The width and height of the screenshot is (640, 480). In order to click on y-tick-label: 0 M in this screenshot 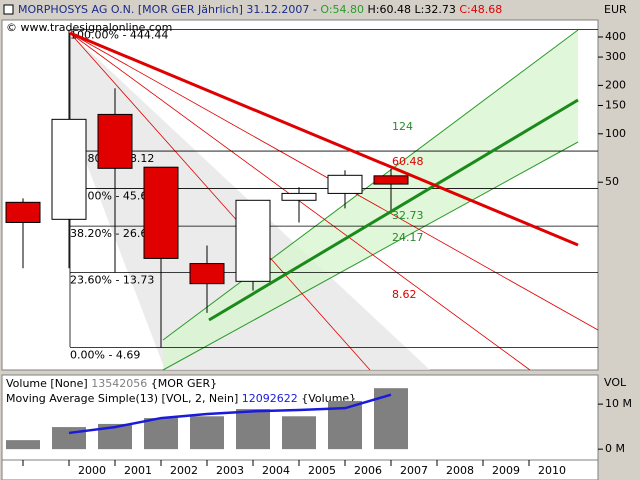, I will do `click(615, 448)`.